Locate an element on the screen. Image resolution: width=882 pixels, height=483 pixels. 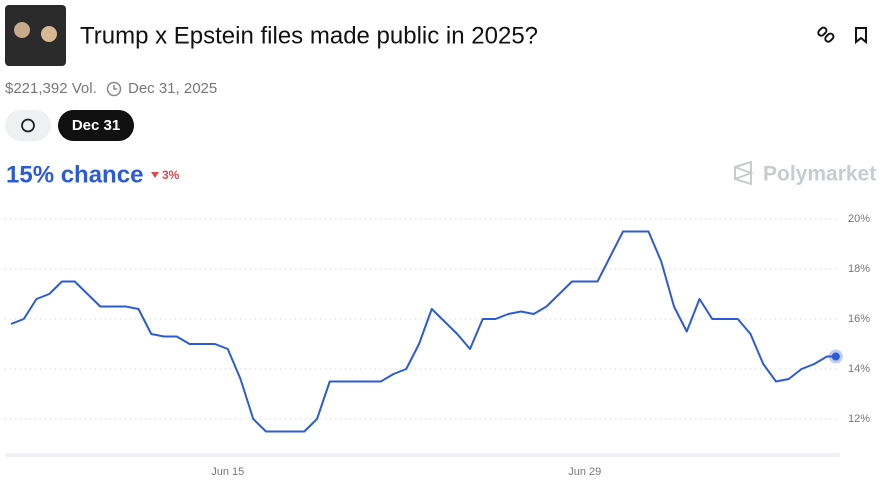
x-tick-label: Jun 29 is located at coordinates (584, 472).